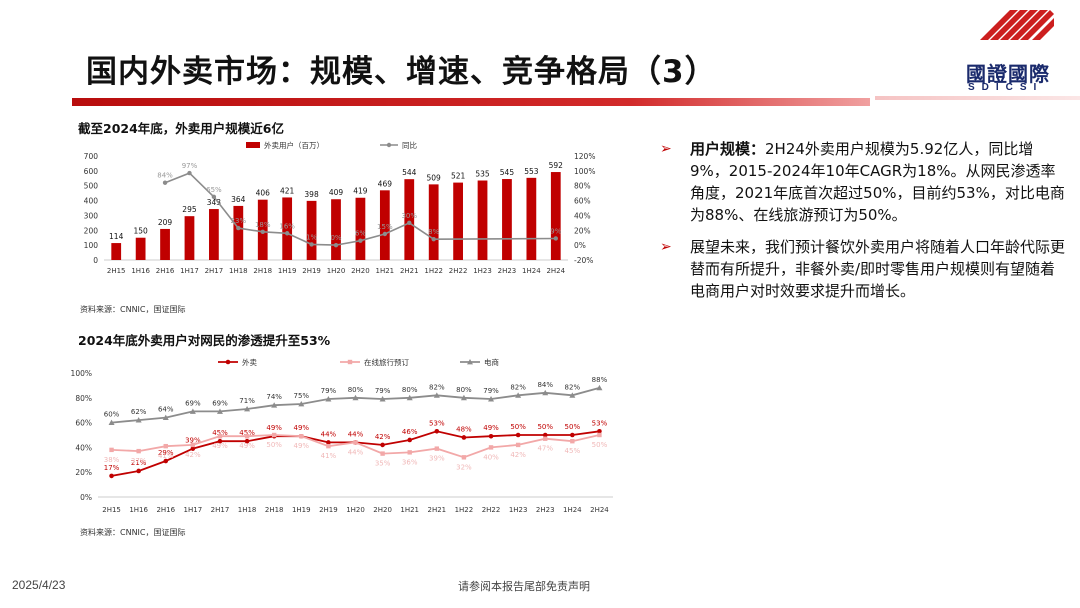 This screenshot has height=608, width=1080. I want to click on bar-value-label: 521, so click(458, 176).